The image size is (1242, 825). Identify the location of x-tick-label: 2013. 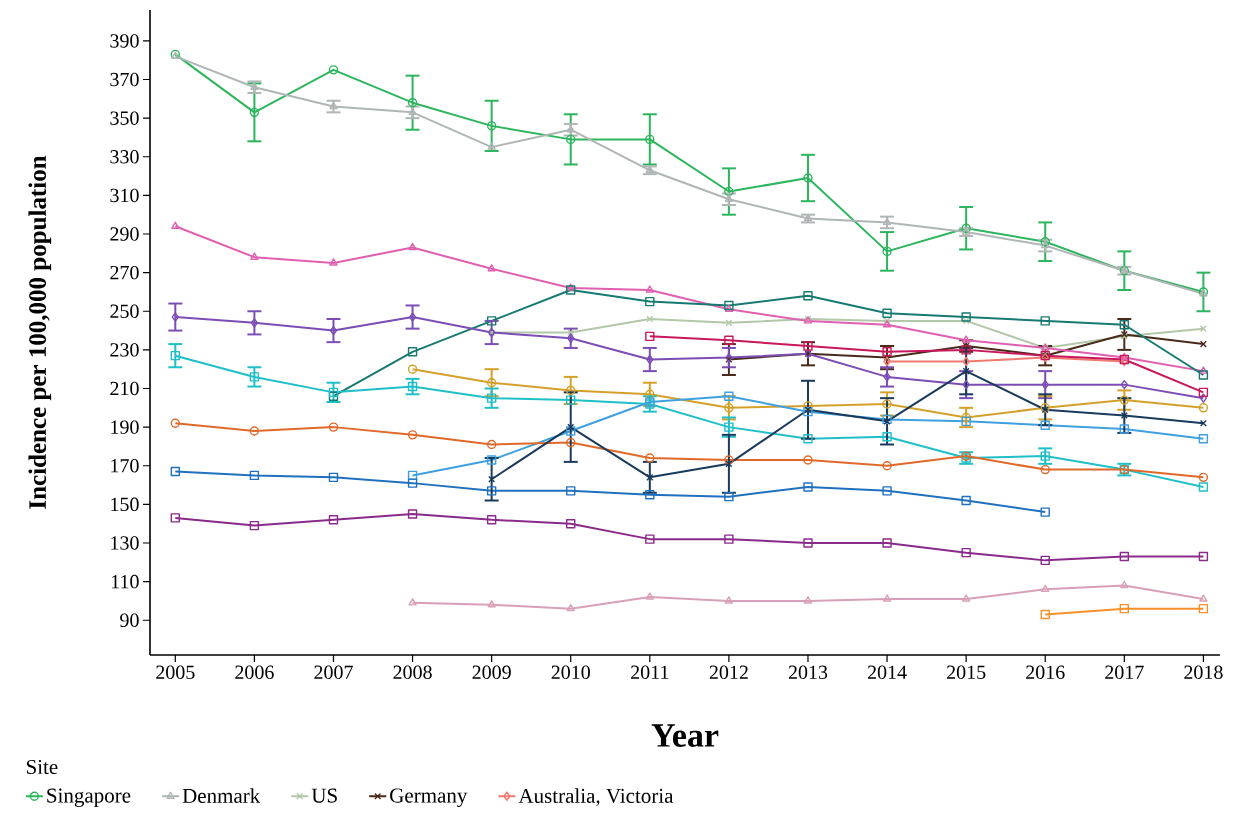
(808, 672).